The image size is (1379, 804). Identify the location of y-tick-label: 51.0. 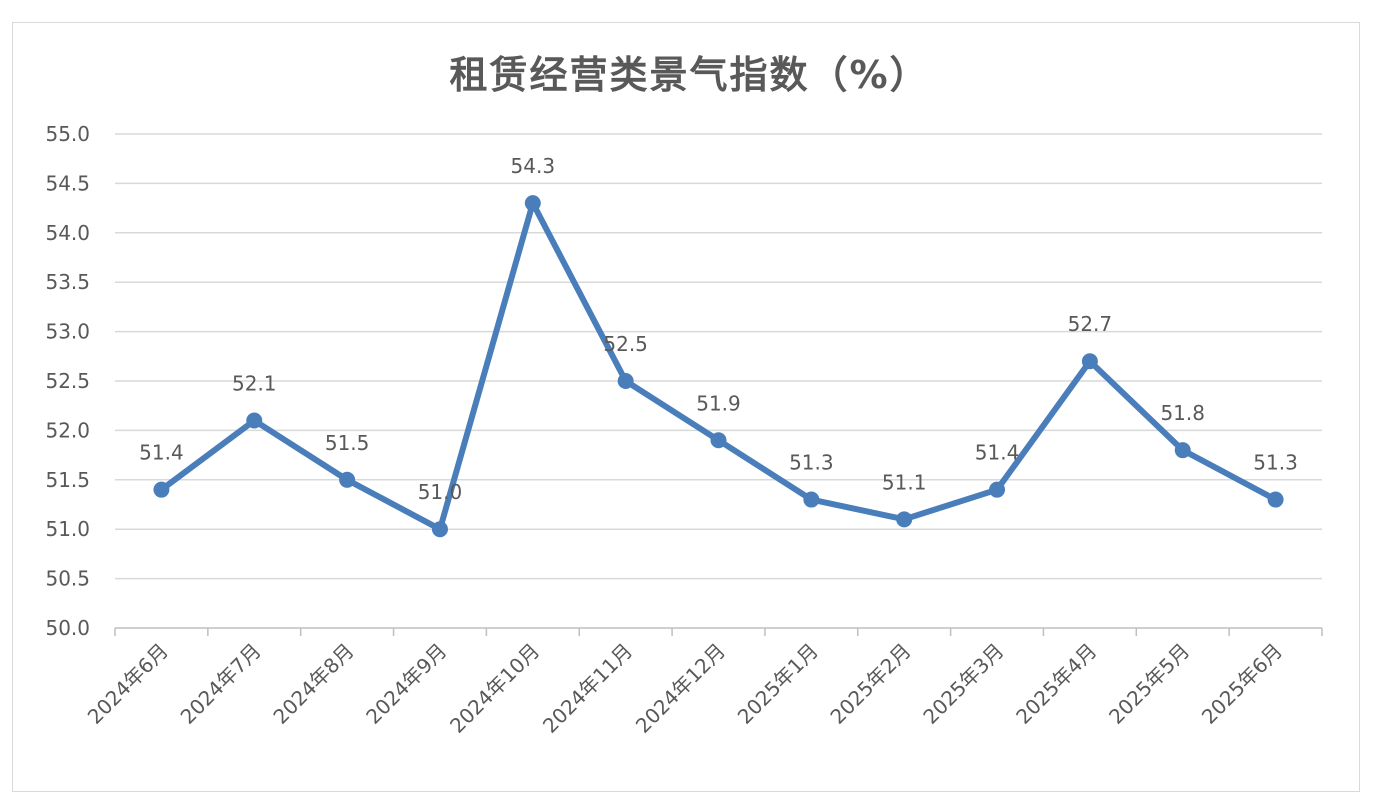
(67, 529).